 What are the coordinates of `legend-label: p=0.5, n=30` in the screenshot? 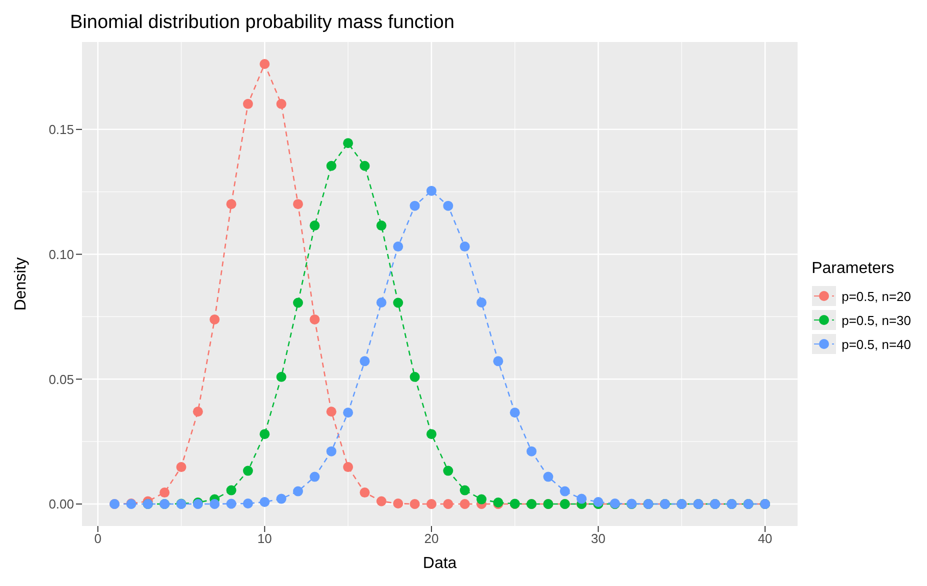 It's located at (876, 320).